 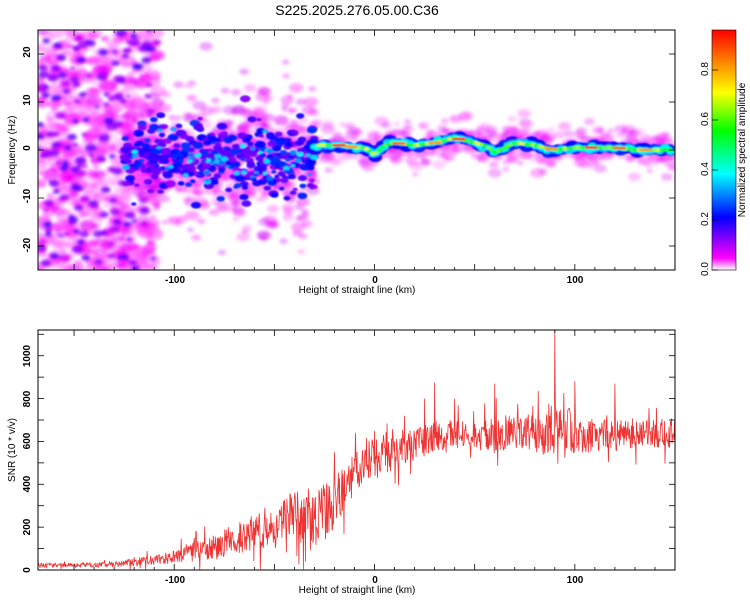 I want to click on colorbar-tick-0-4: 0.4, so click(x=705, y=169).